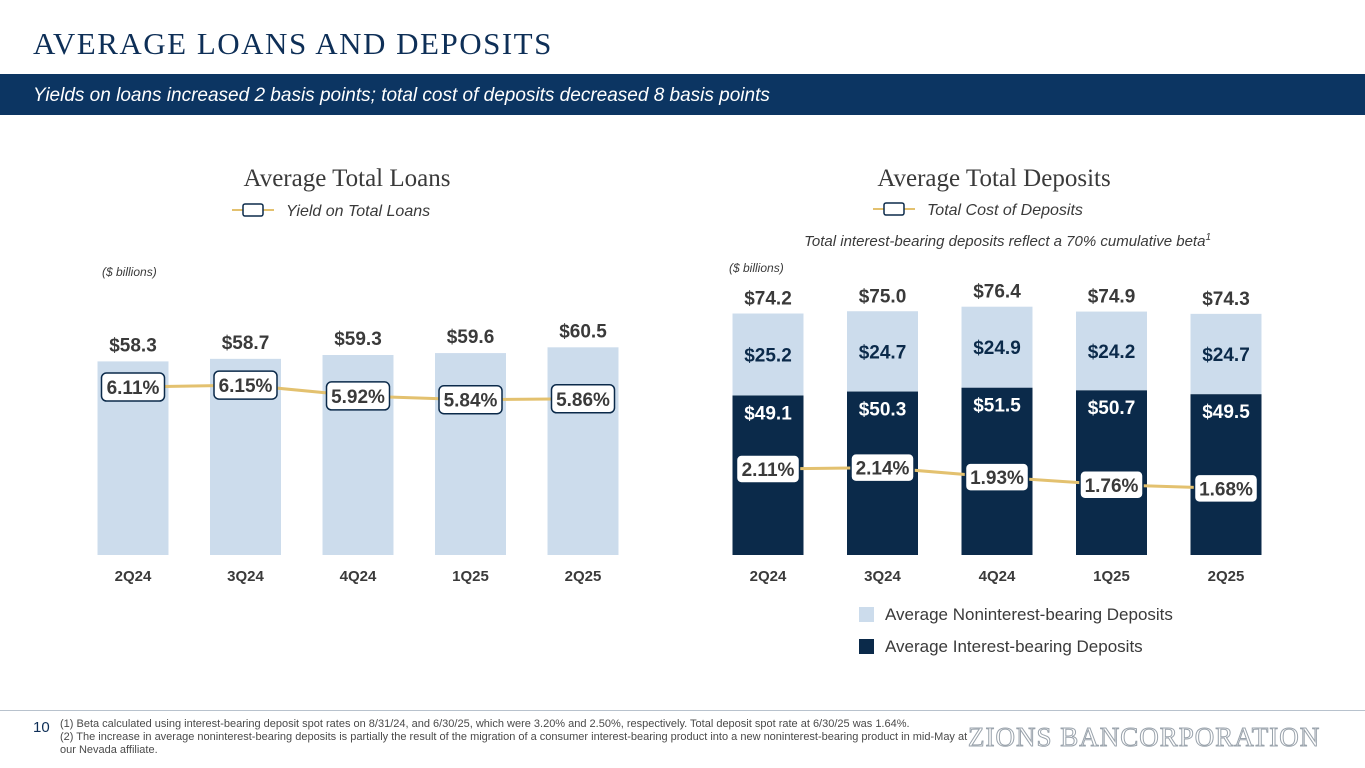  Describe the element at coordinates (358, 211) in the screenshot. I see `loans-legend-label: Yield on Total Loans` at that location.